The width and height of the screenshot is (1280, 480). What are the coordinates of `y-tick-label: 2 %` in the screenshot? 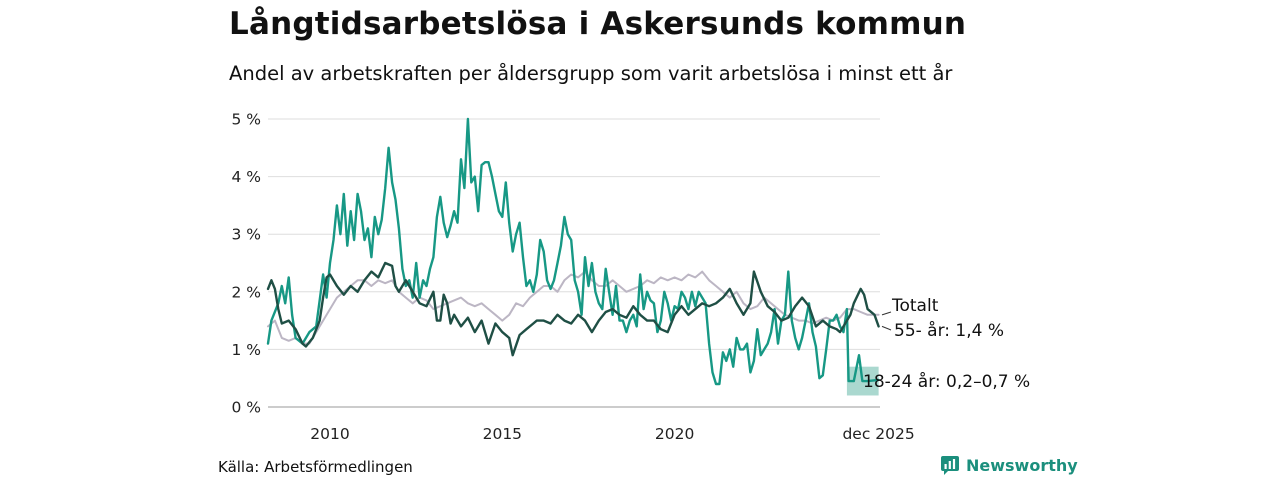 It's located at (246, 292).